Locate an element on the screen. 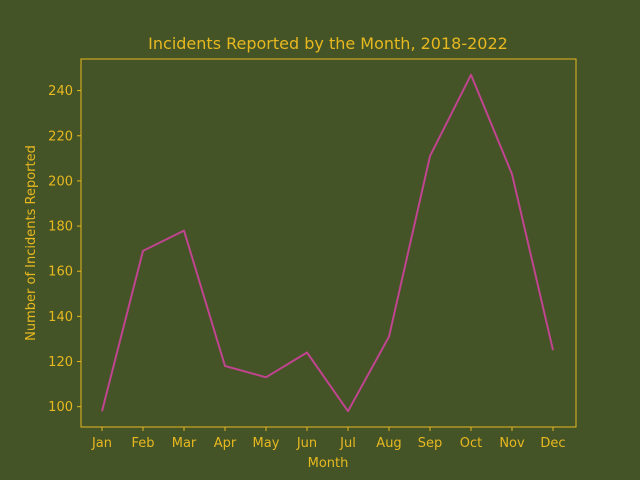 This screenshot has width=640, height=480. x-tick-label: Jul is located at coordinates (347, 443).